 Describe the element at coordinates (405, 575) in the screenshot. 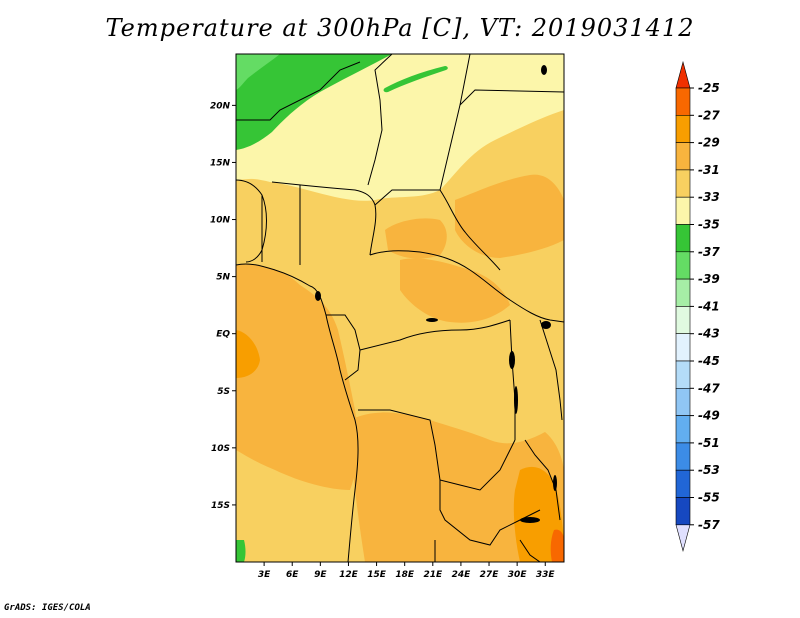

I see `x-tick-label: 18E` at that location.